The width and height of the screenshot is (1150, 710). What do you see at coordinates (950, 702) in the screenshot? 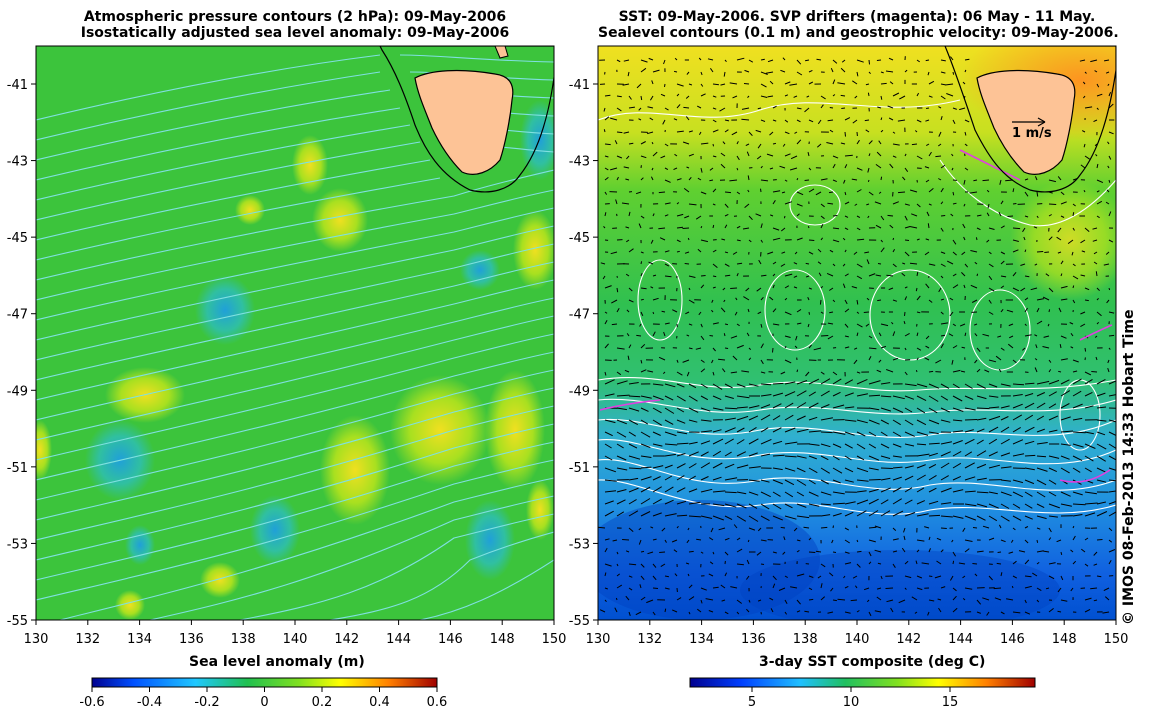
I see `sst-colorbar-tick-label: 15` at bounding box center [950, 702].